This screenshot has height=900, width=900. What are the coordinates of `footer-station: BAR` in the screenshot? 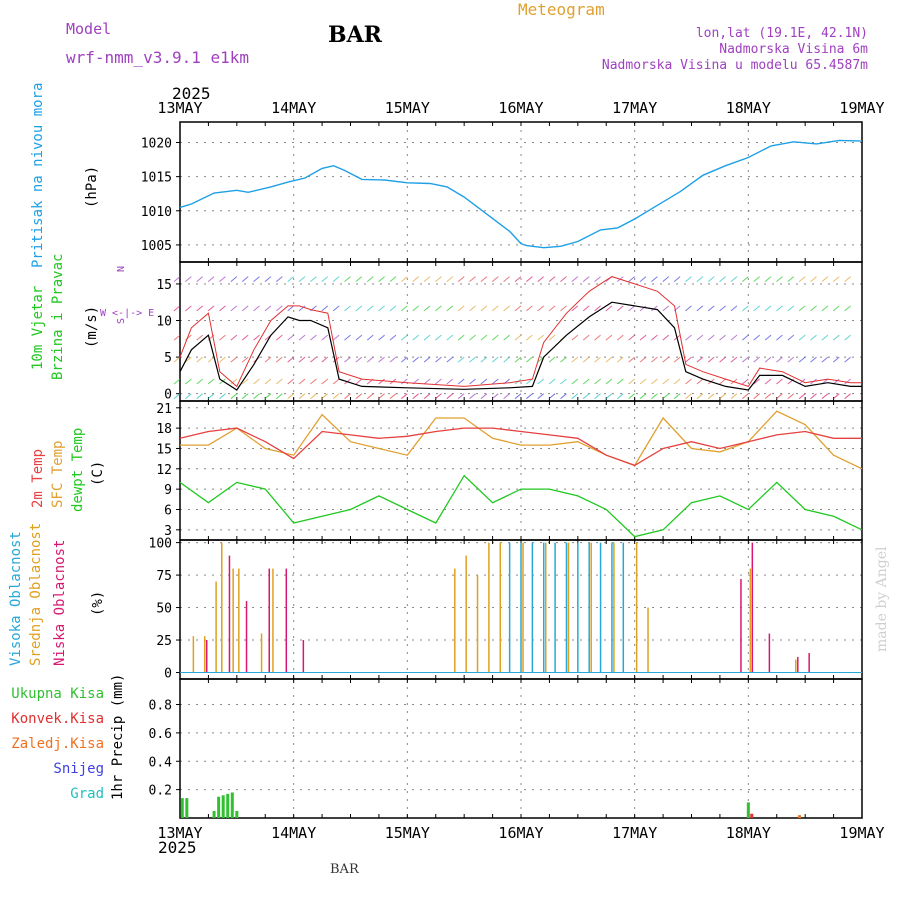 It's located at (344, 869).